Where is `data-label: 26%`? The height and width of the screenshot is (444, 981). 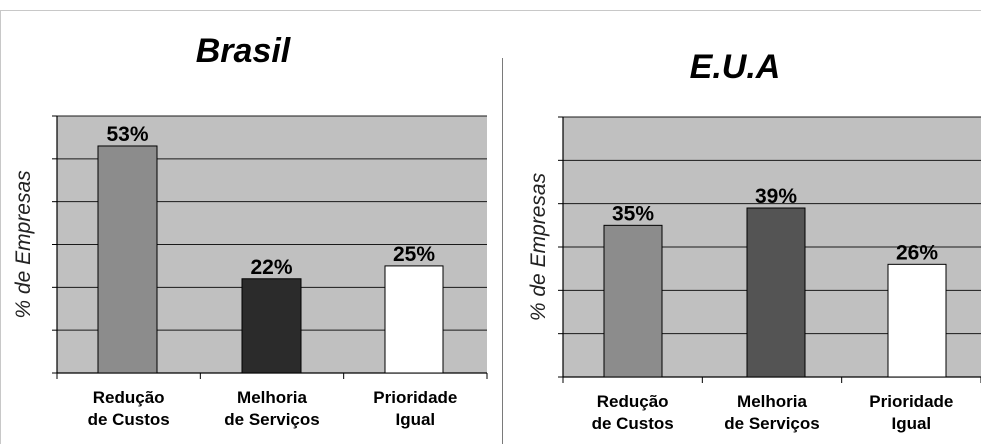 data-label: 26% is located at coordinates (917, 252).